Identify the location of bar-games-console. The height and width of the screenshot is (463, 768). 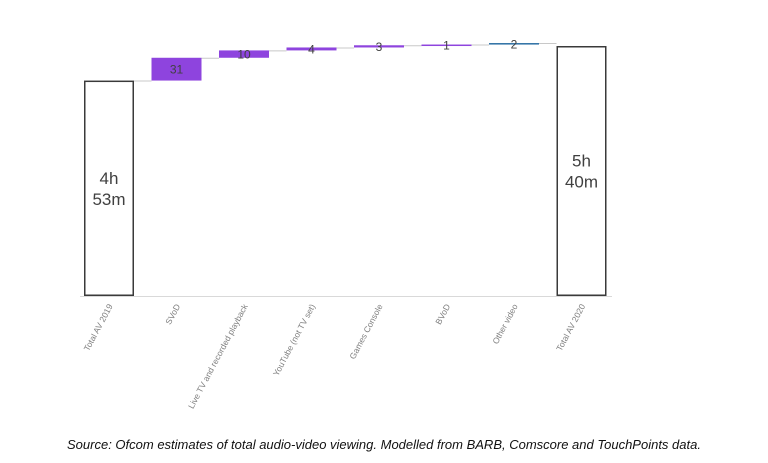
(379, 46).